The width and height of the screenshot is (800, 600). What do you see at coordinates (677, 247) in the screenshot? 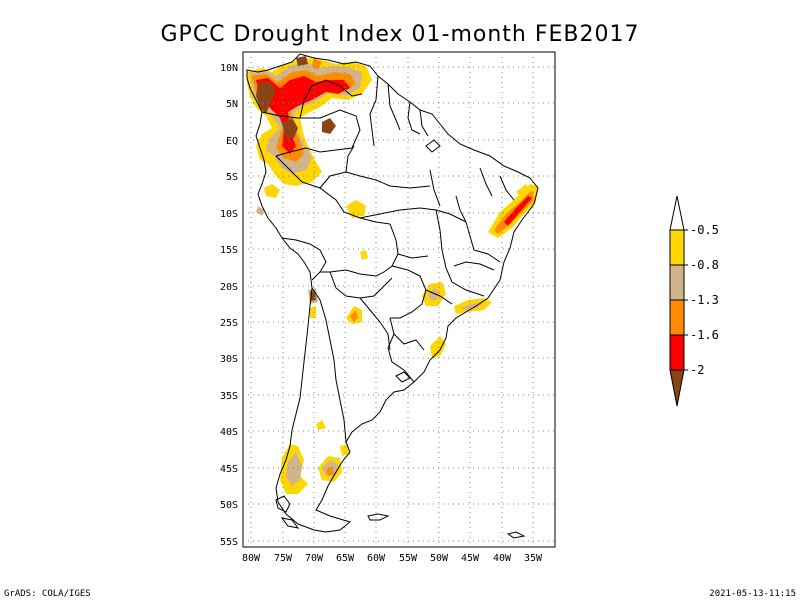
I see `colorbar-swatch-mild` at bounding box center [677, 247].